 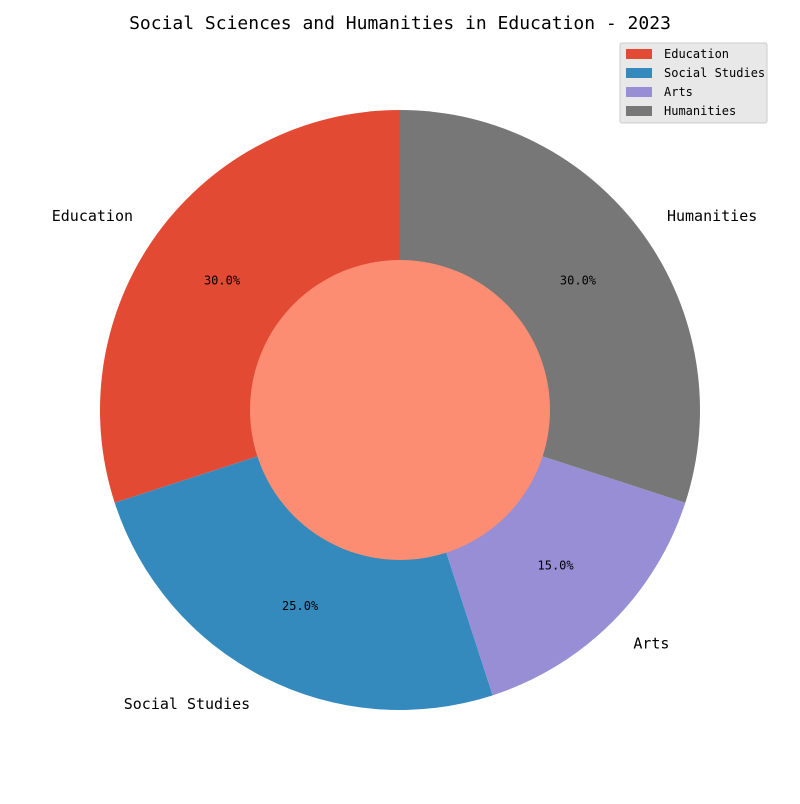 What do you see at coordinates (639, 54) in the screenshot?
I see `legend-swatch-education` at bounding box center [639, 54].